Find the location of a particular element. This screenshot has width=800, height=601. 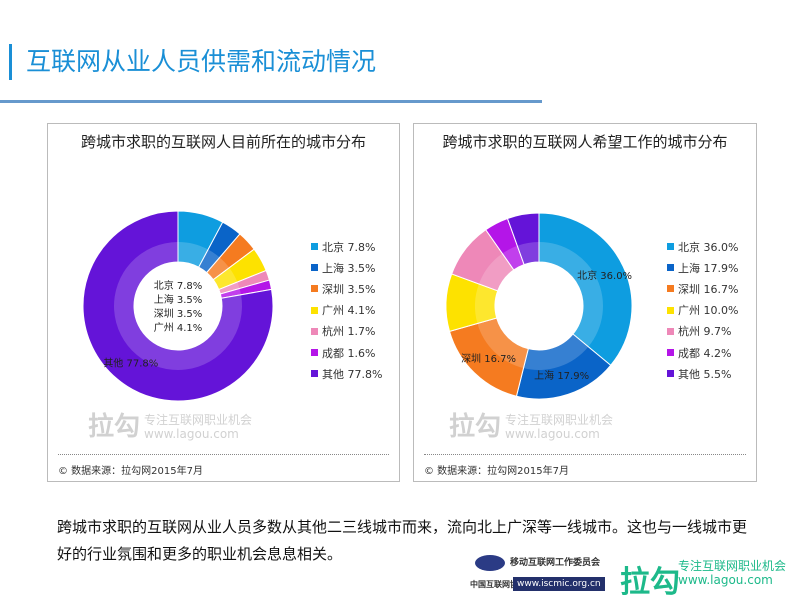

data-label: 北京 7.8% is located at coordinates (178, 285).